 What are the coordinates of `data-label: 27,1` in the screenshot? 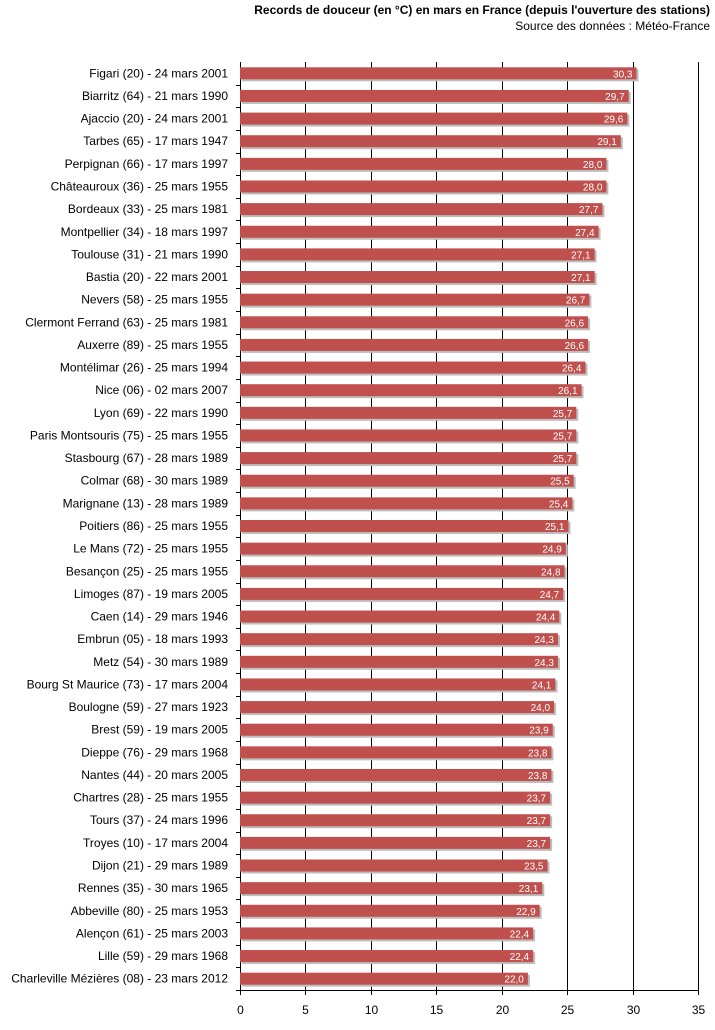 It's located at (581, 255).